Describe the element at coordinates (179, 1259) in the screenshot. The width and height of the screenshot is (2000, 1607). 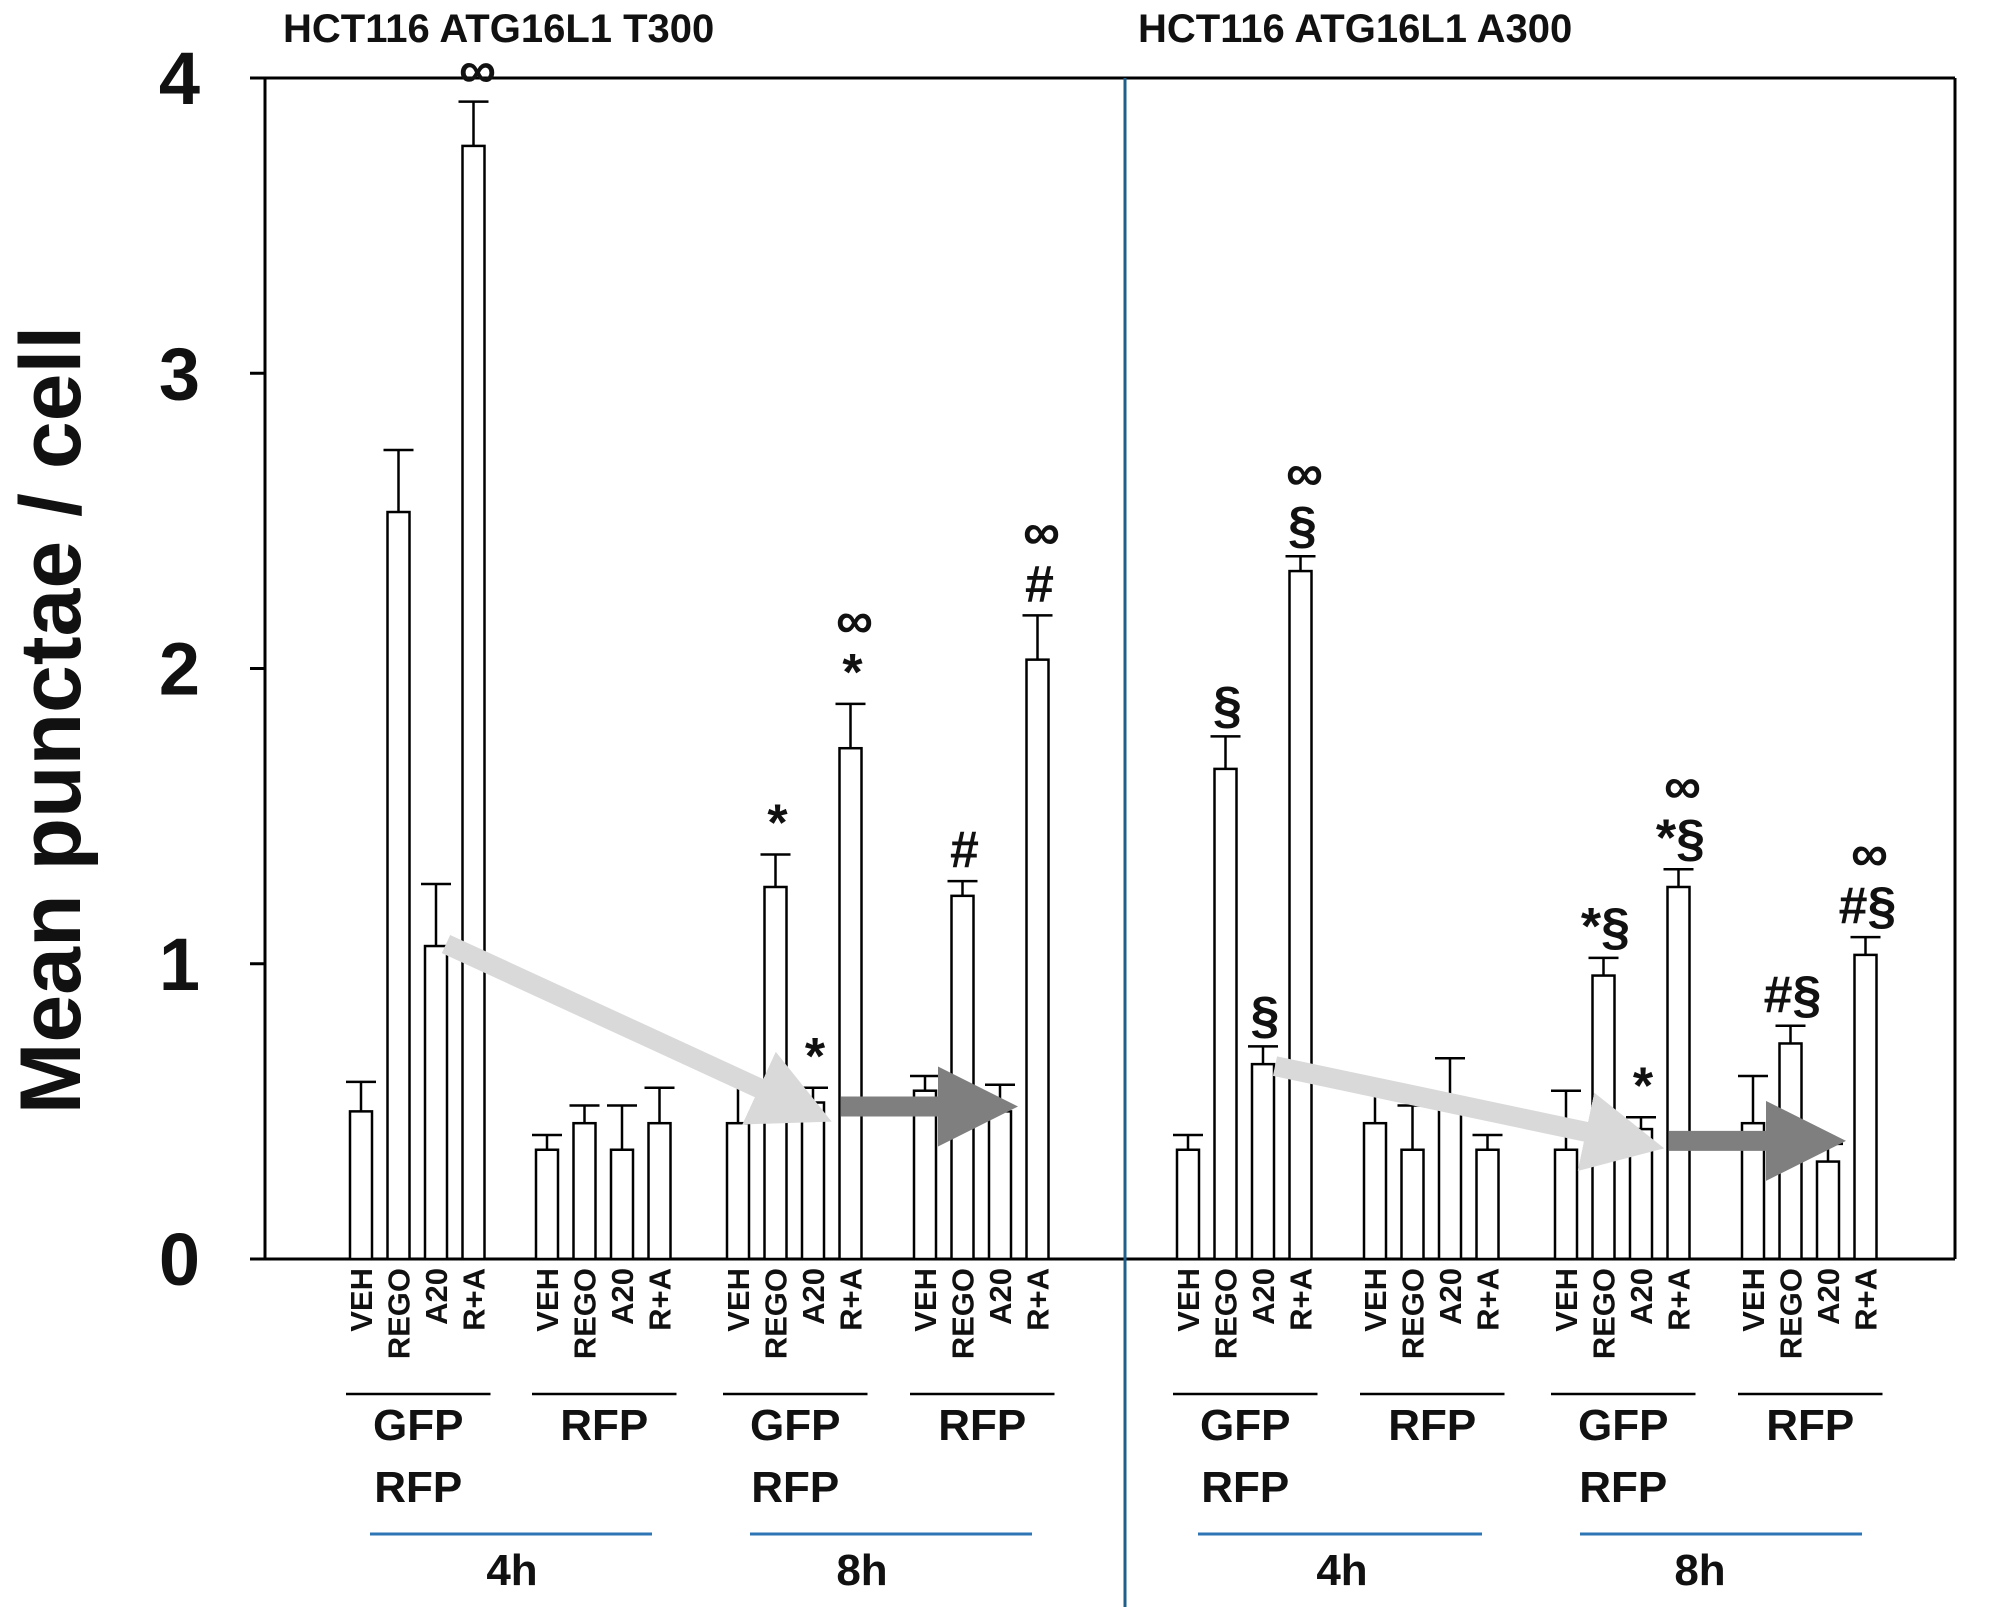
I see `y-tick-label: 0` at that location.